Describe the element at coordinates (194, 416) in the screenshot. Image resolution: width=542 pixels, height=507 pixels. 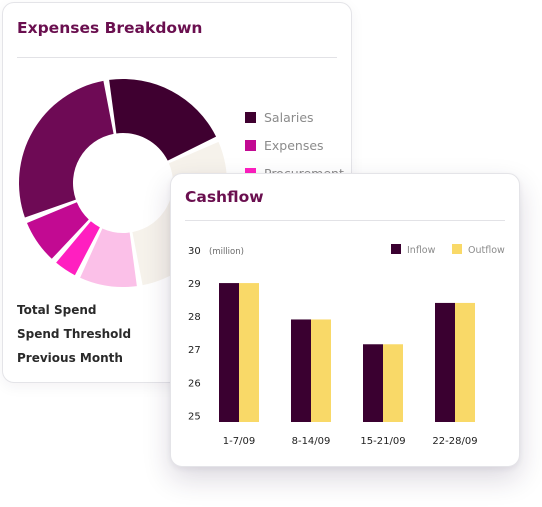
I see `y-tick-label: 25` at that location.